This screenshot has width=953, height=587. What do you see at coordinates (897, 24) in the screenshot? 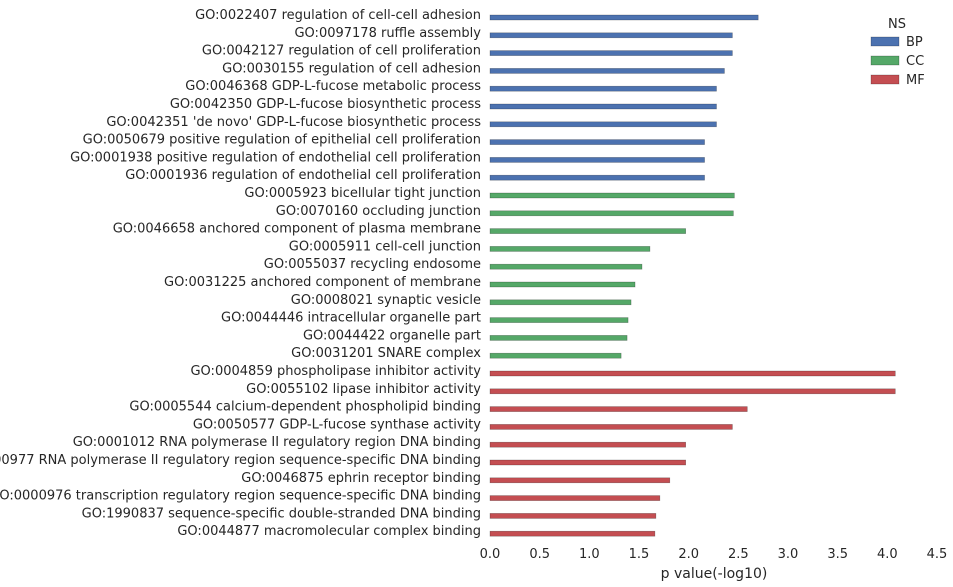
I see `legend-title: NS` at bounding box center [897, 24].